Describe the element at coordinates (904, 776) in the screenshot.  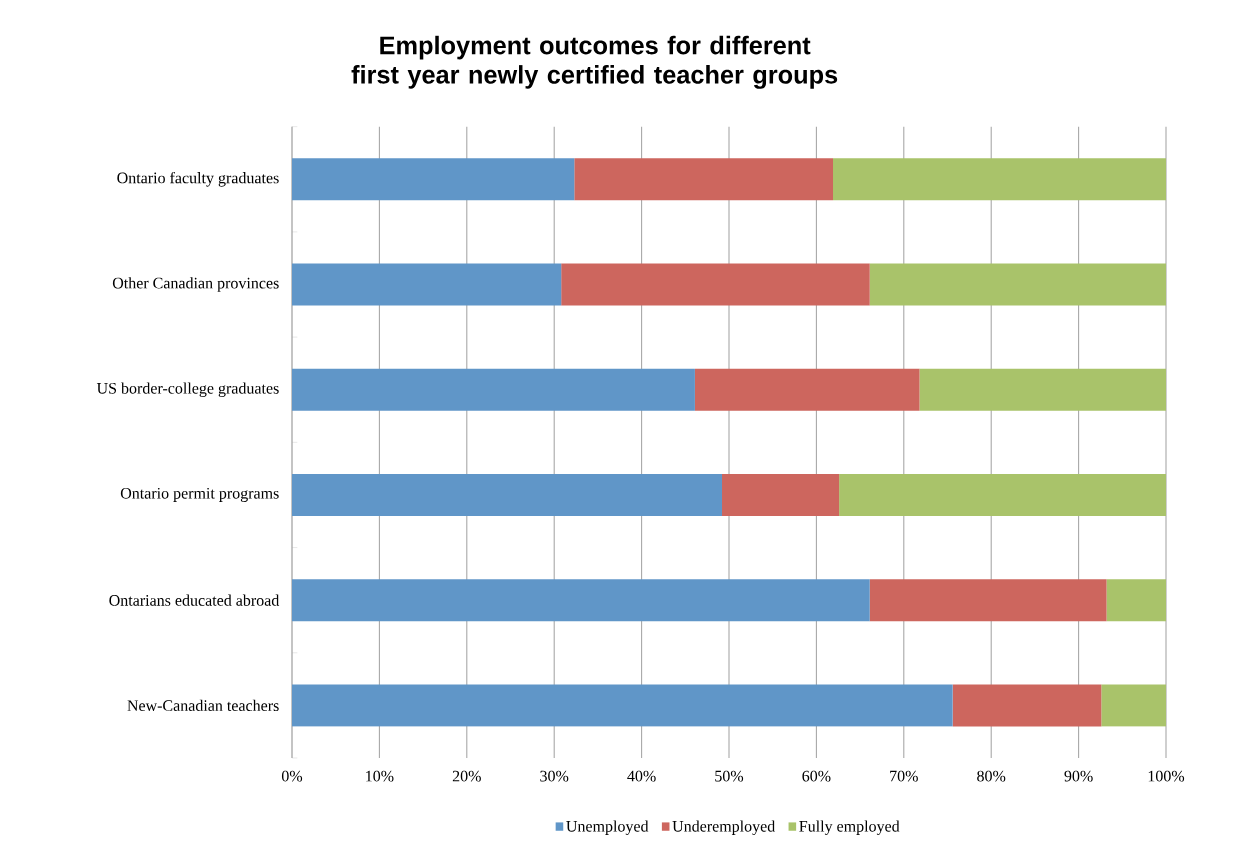
I see `x-tick-label: 70%` at that location.